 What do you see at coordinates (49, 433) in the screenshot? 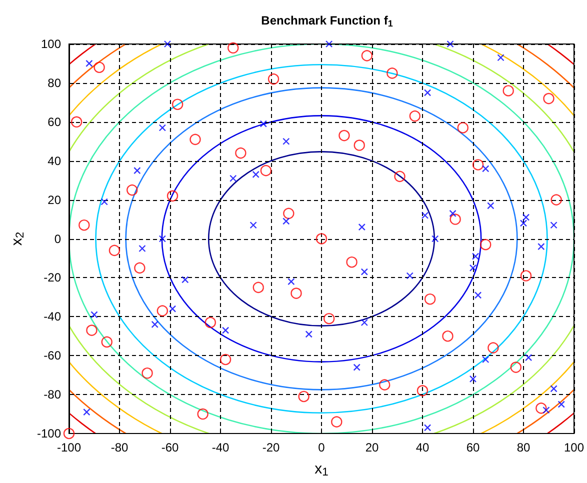
I see `y-tick-label: -100` at bounding box center [49, 433].